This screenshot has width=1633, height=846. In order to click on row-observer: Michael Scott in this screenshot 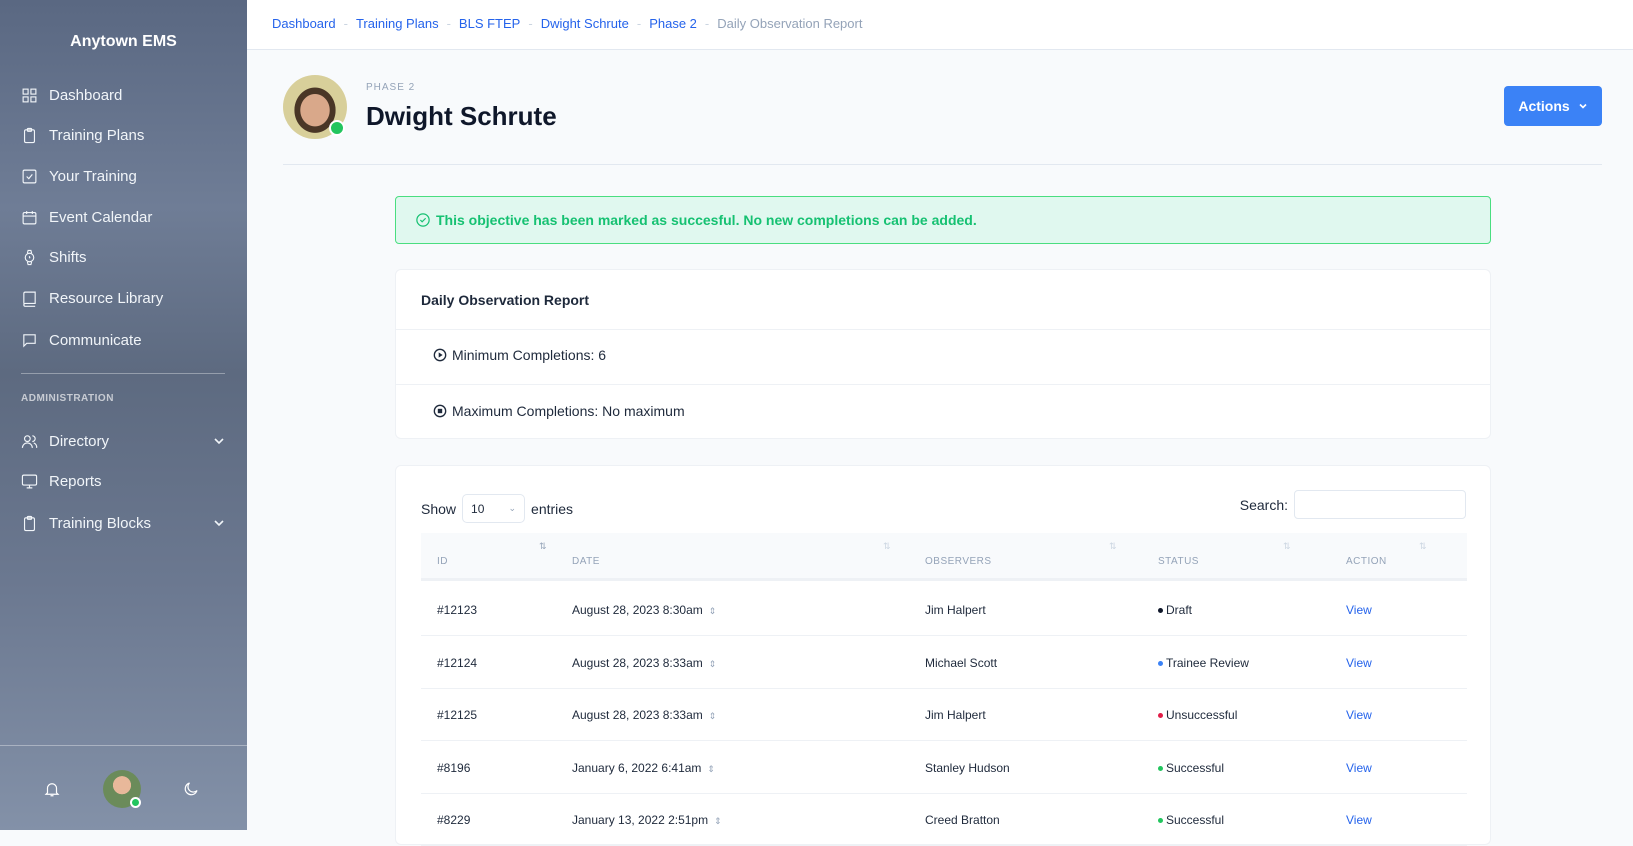, I will do `click(961, 662)`.